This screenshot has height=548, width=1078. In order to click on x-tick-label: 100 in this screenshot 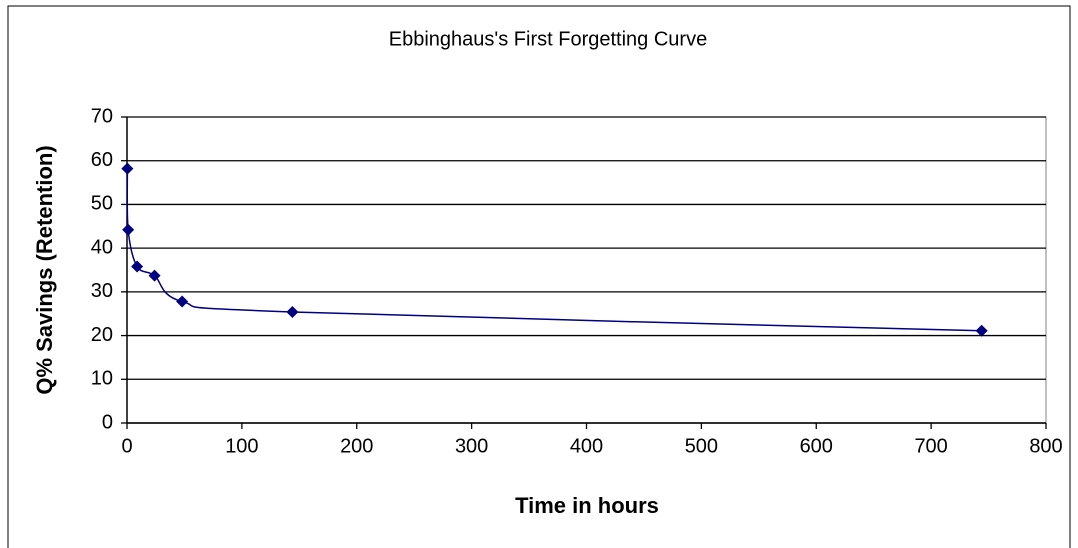, I will do `click(241, 446)`.